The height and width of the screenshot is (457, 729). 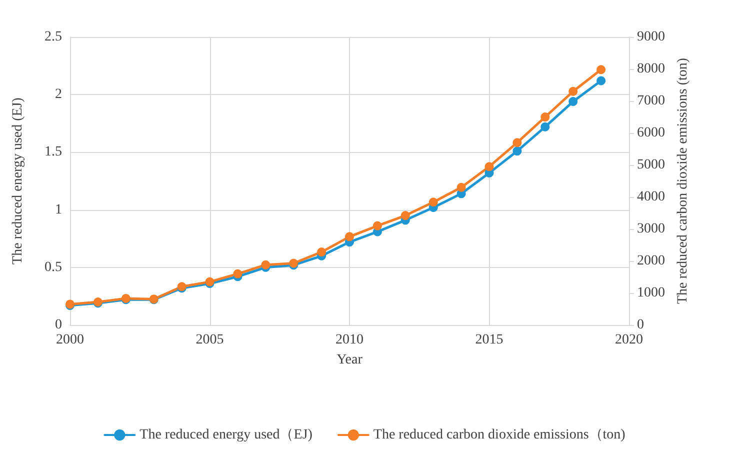 What do you see at coordinates (58, 325) in the screenshot?
I see `y-tick-label: 0` at bounding box center [58, 325].